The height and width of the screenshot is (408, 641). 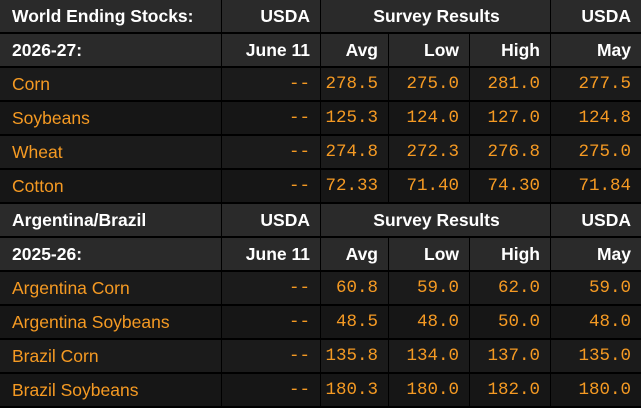 I want to click on row-may-value: 135.0, so click(x=596, y=357).